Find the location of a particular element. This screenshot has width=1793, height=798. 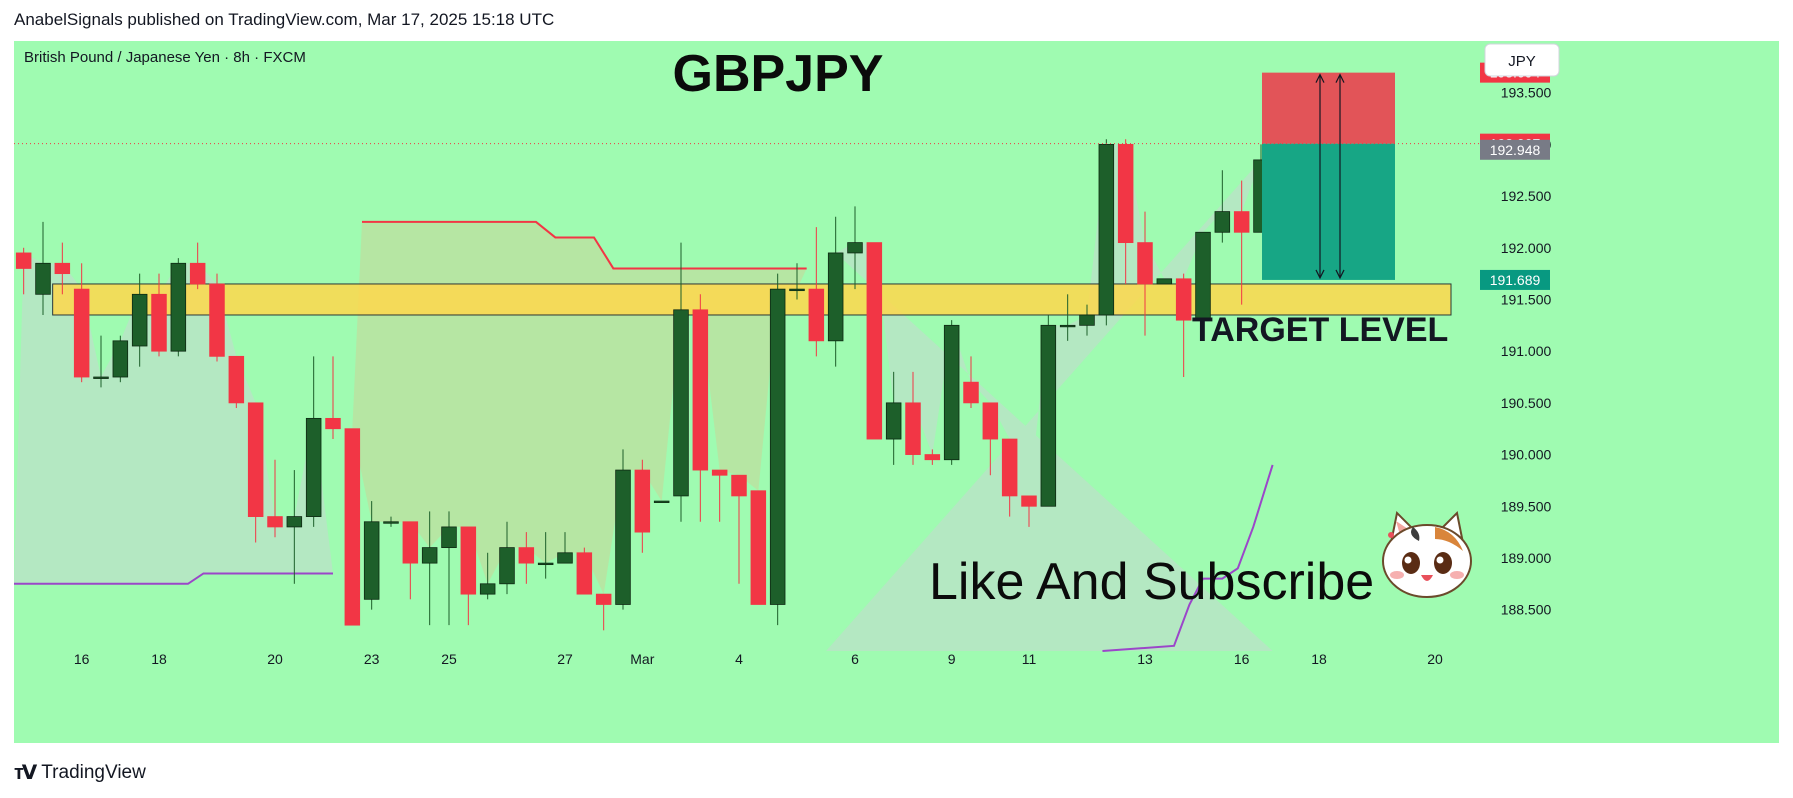

cat-mascot-icon is located at coordinates (1427, 554).